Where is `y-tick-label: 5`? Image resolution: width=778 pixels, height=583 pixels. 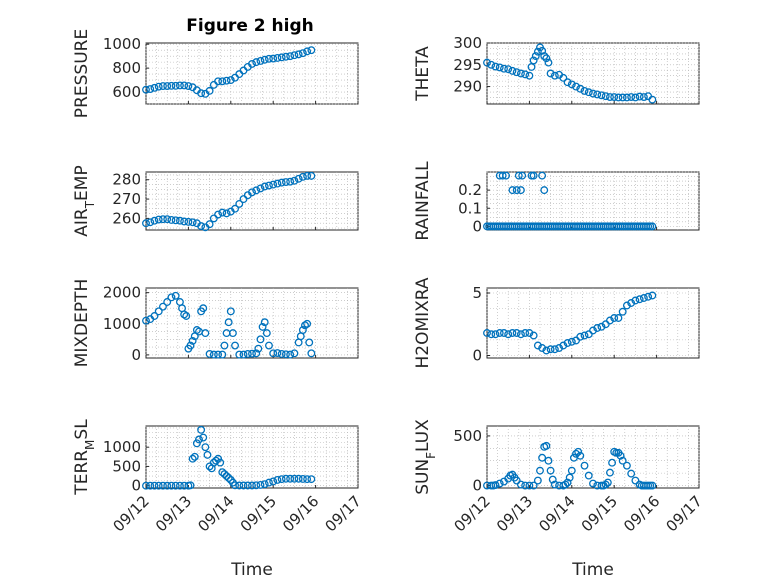
y-tick-label: 5 is located at coordinates (477, 293).